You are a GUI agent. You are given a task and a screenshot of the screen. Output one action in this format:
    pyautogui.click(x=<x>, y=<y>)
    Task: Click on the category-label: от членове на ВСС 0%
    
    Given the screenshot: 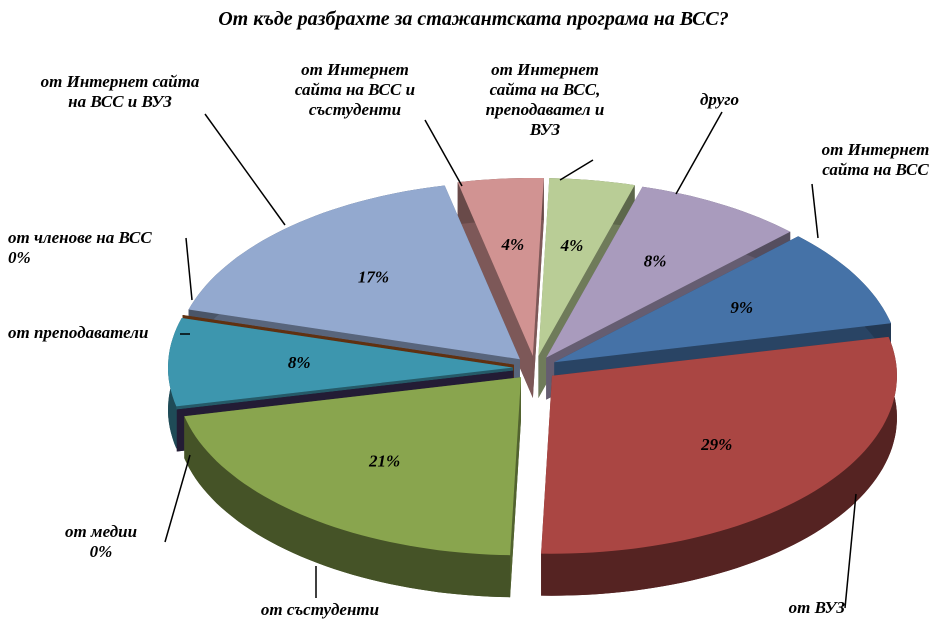 What is the action you would take?
    pyautogui.click(x=97, y=248)
    